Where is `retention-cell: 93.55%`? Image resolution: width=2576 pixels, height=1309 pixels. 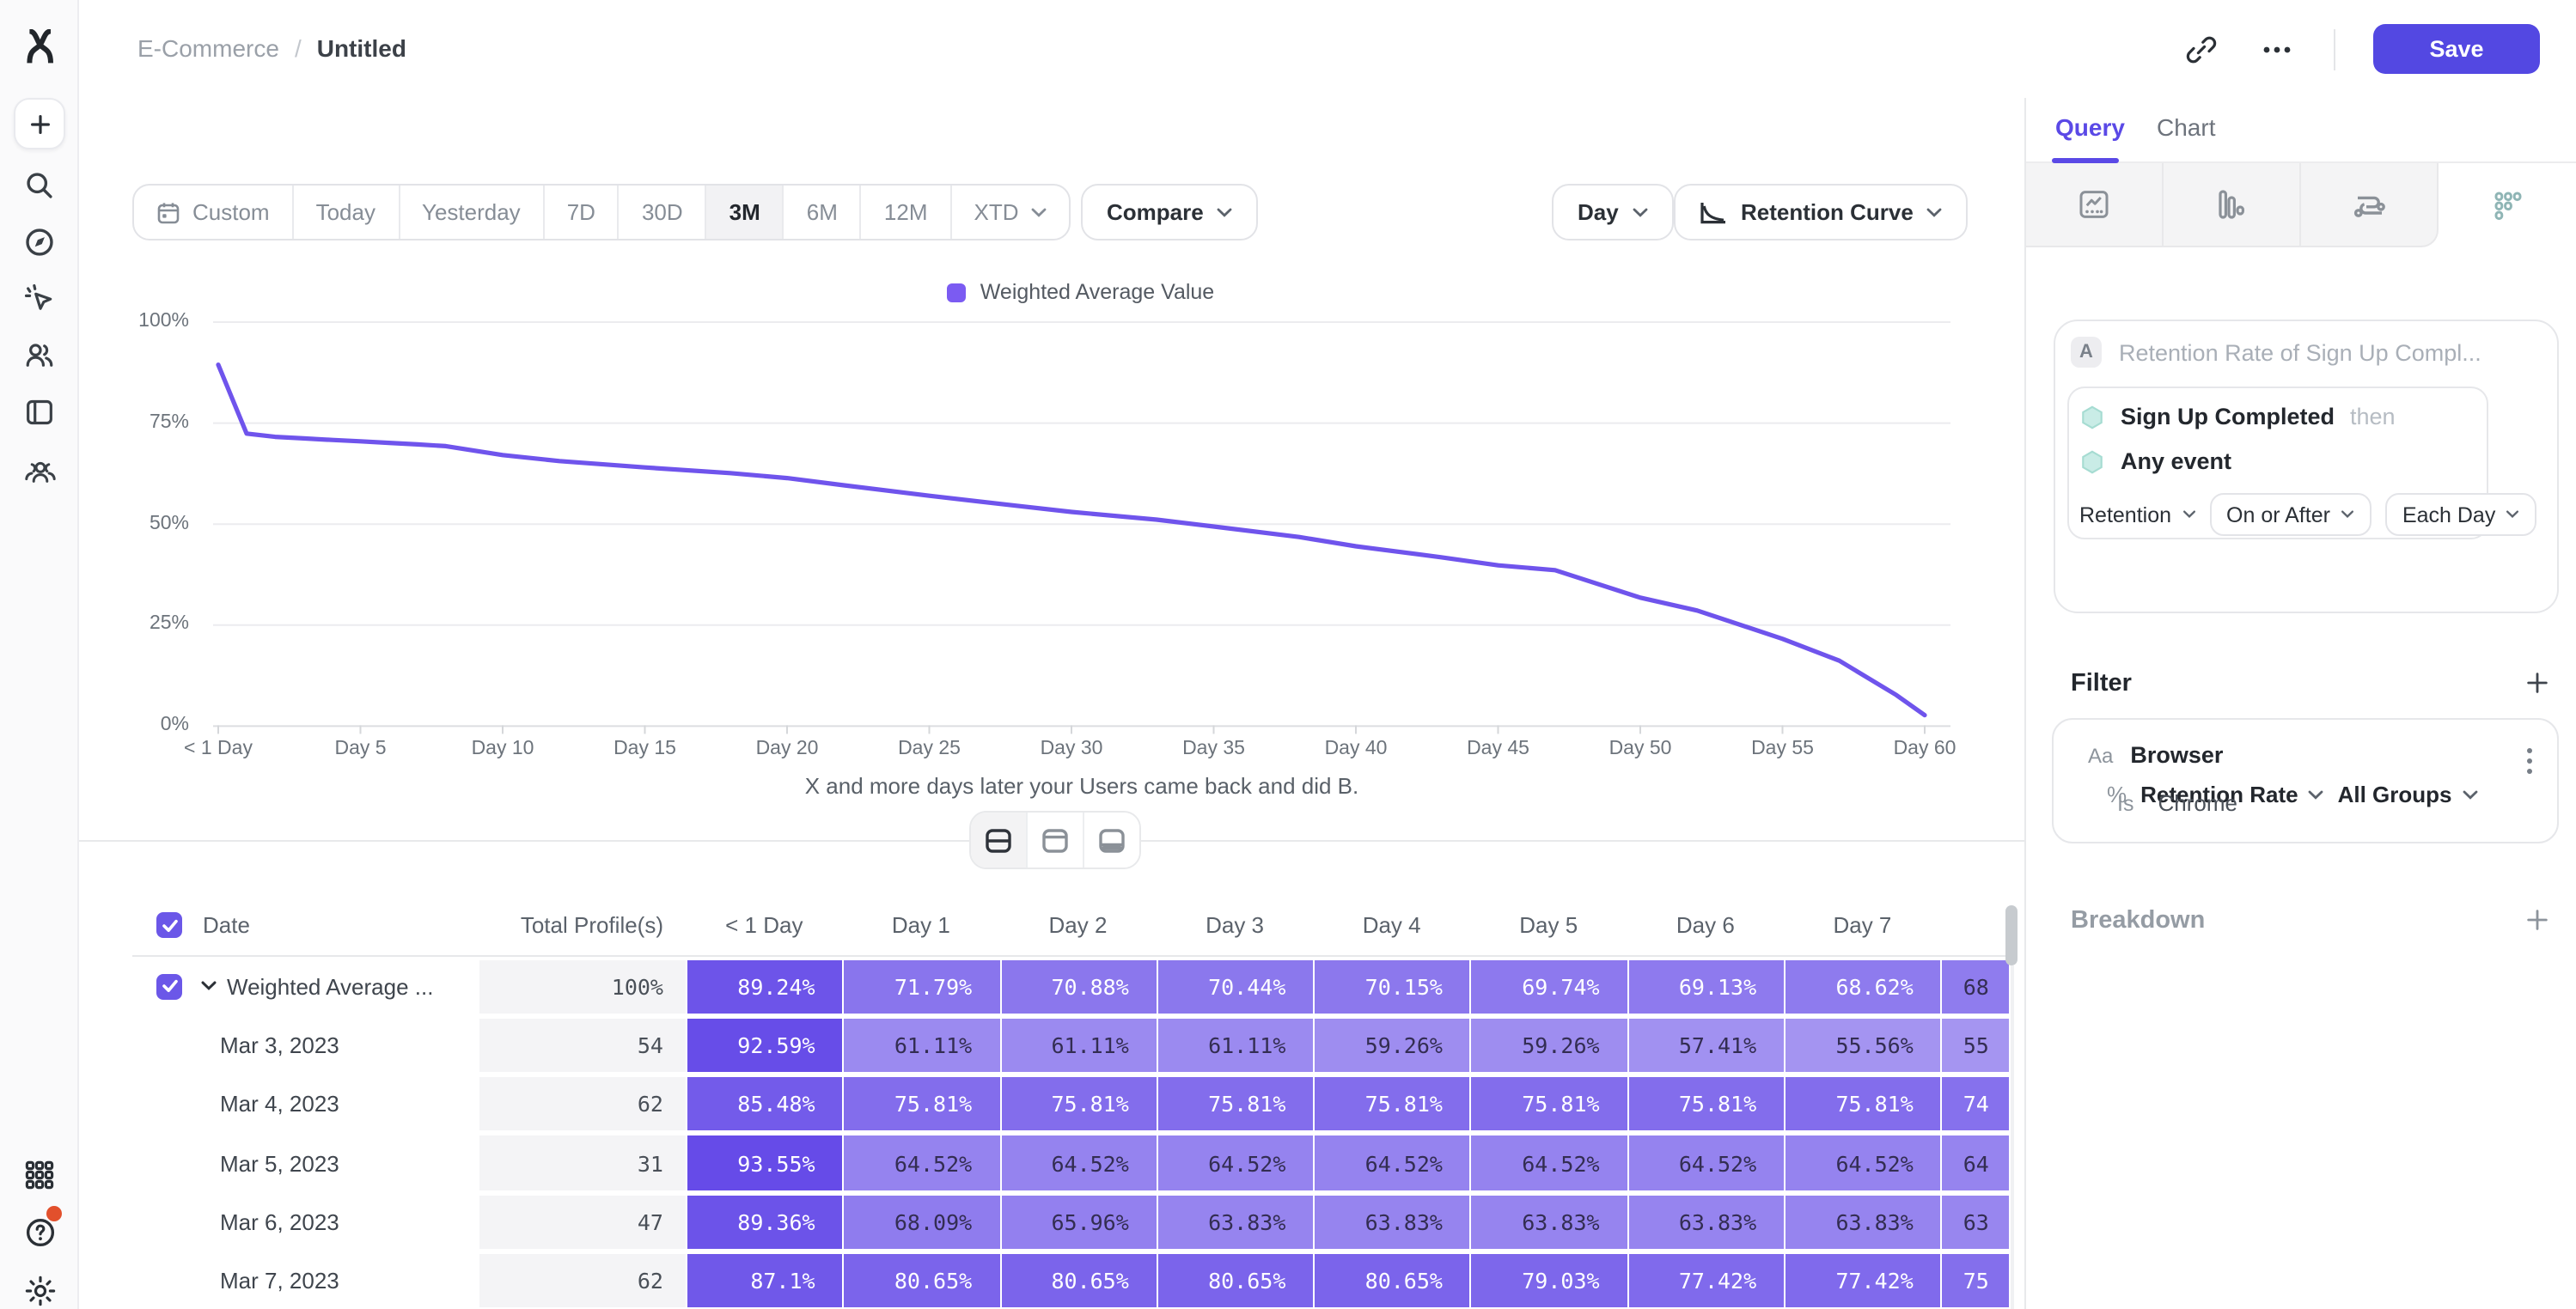 retention-cell: 93.55% is located at coordinates (765, 1162).